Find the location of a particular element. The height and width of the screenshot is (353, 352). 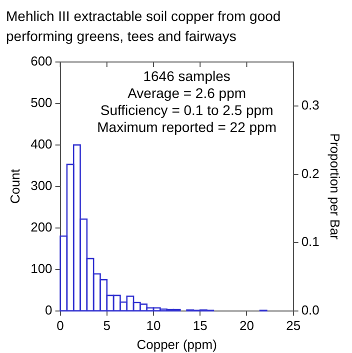

x-tick-label: 5 is located at coordinates (107, 326).